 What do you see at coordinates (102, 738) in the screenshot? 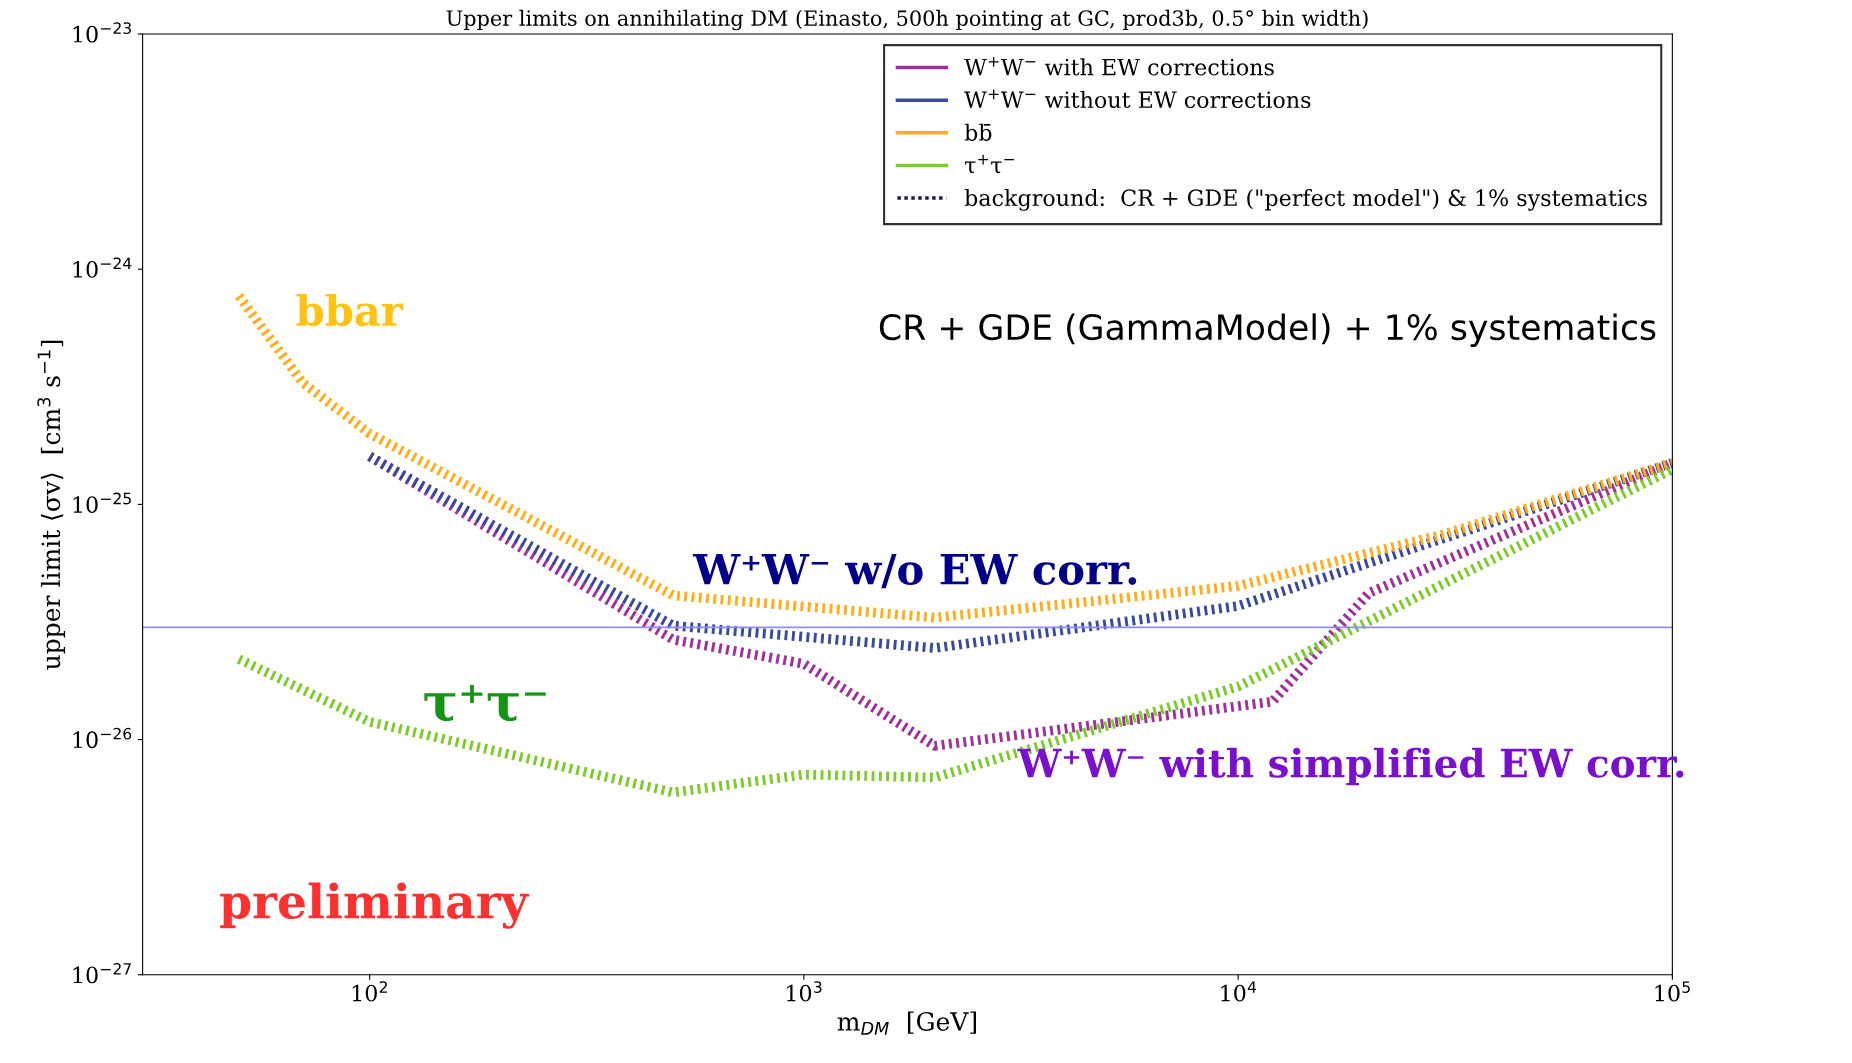
I see `y-tick-label: 10$^{−26}$` at bounding box center [102, 738].